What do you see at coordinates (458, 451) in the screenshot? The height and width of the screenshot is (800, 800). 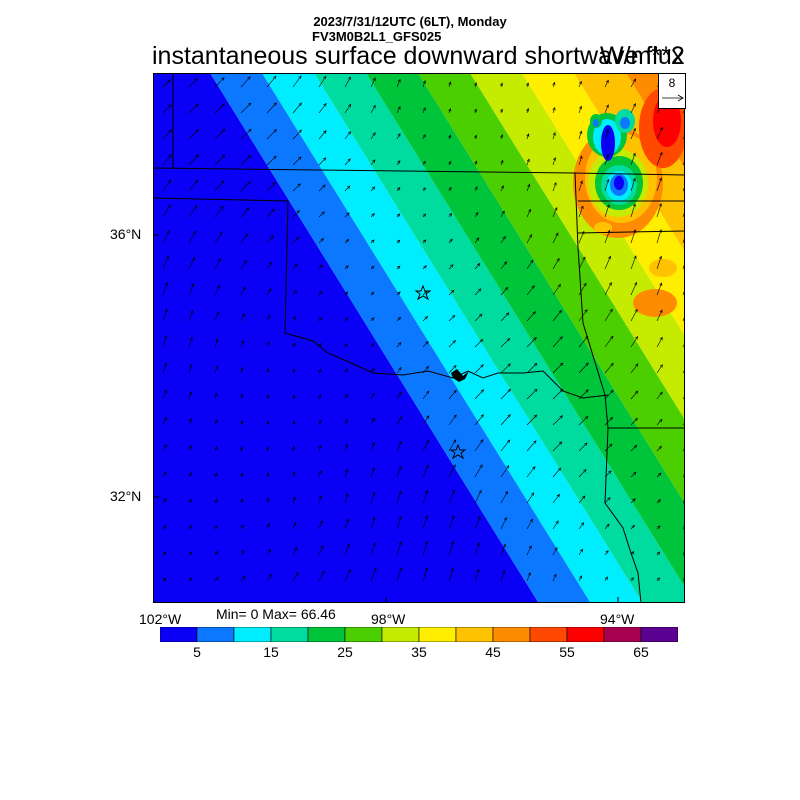 I see `dallas-star` at bounding box center [458, 451].